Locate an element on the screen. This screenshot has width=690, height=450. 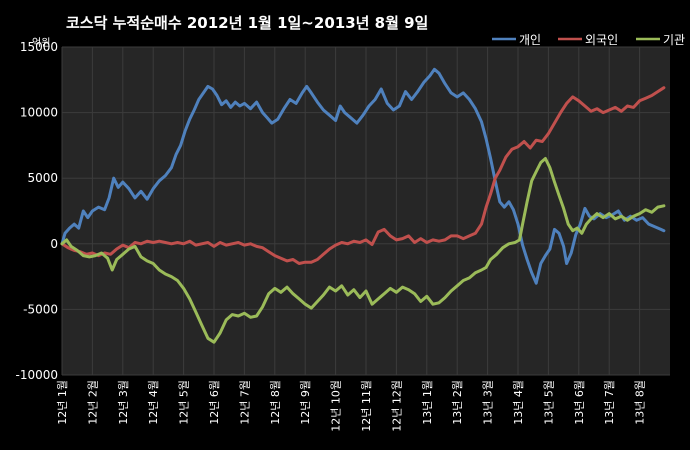
y-tick-label: 10000 is located at coordinates (39, 113).